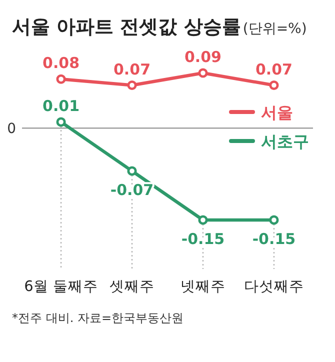  I want to click on data-label: 0.09, so click(203, 57).